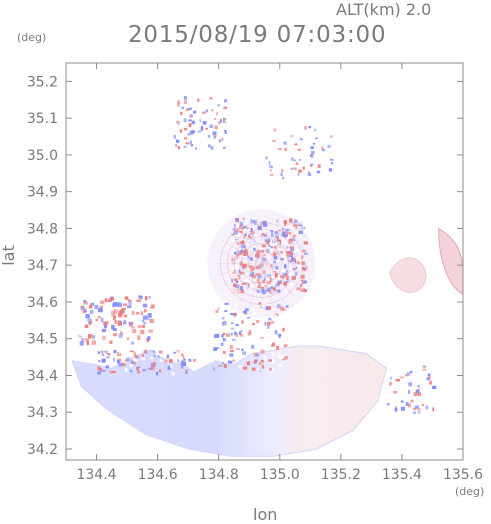 The height and width of the screenshot is (524, 491). I want to click on y-tick-label: 34.7, so click(42, 266).